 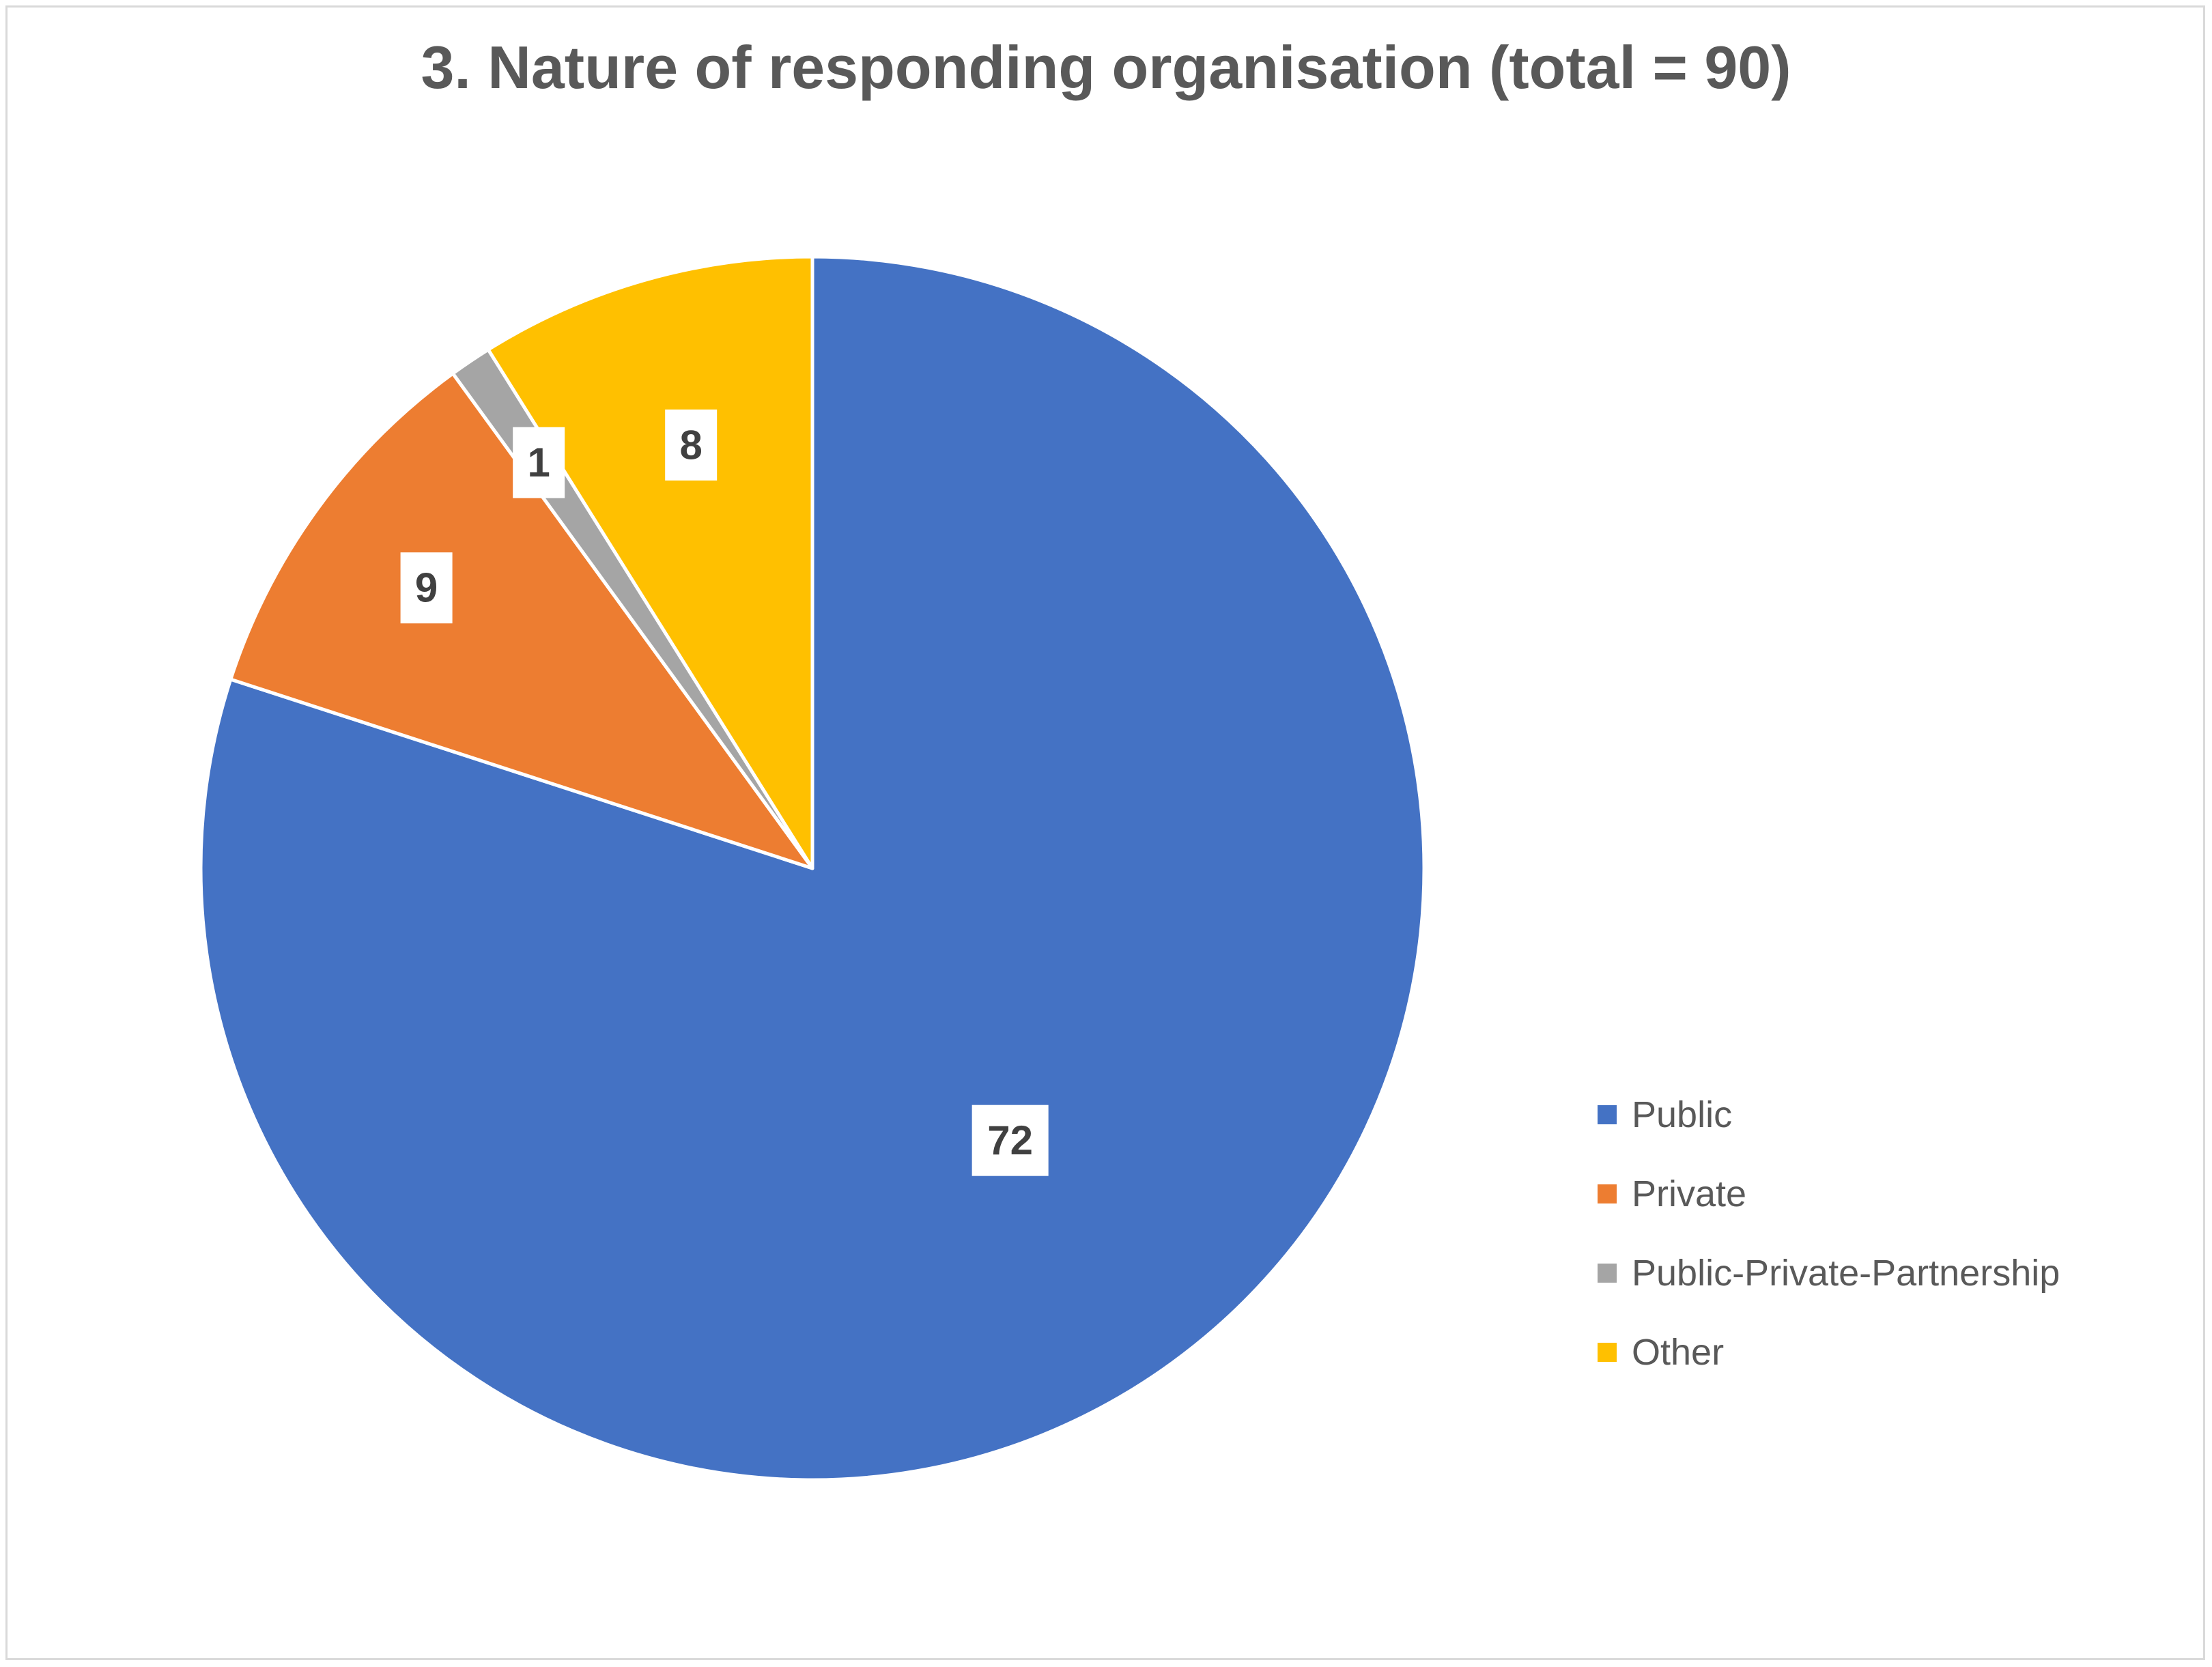 What do you see at coordinates (1829, 1194) in the screenshot?
I see `legend-item-private: Private` at bounding box center [1829, 1194].